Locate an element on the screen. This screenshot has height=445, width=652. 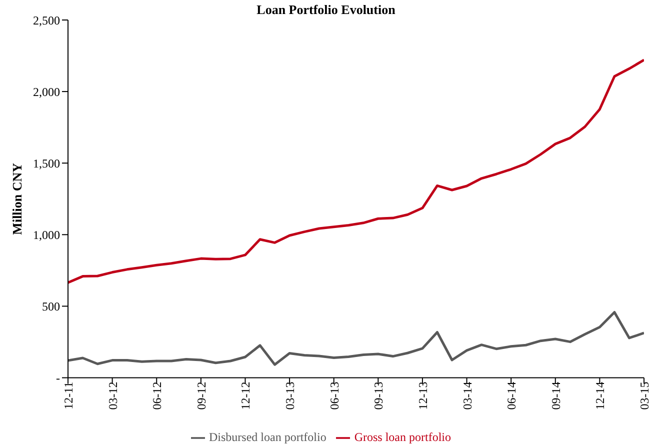
y-tick-label: 500 is located at coordinates (51, 306).